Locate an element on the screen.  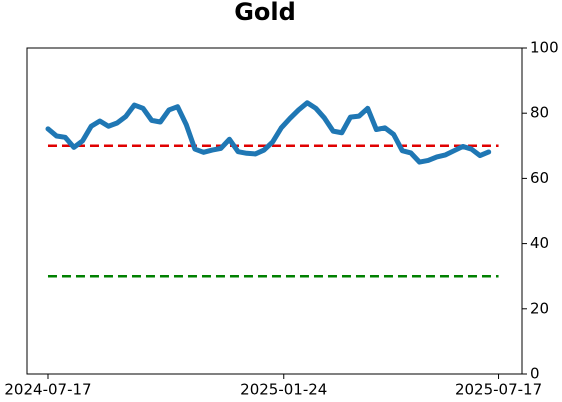
chart-title: Gold is located at coordinates (265, 13).